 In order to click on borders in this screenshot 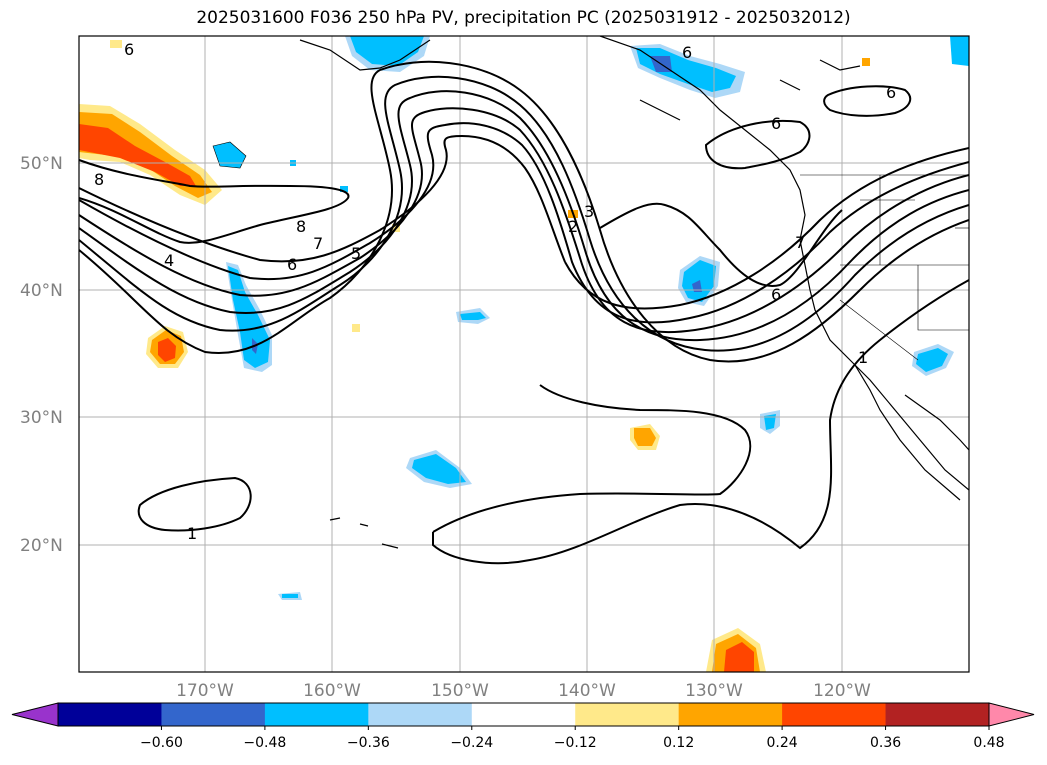, I will do `click(884, 267)`.